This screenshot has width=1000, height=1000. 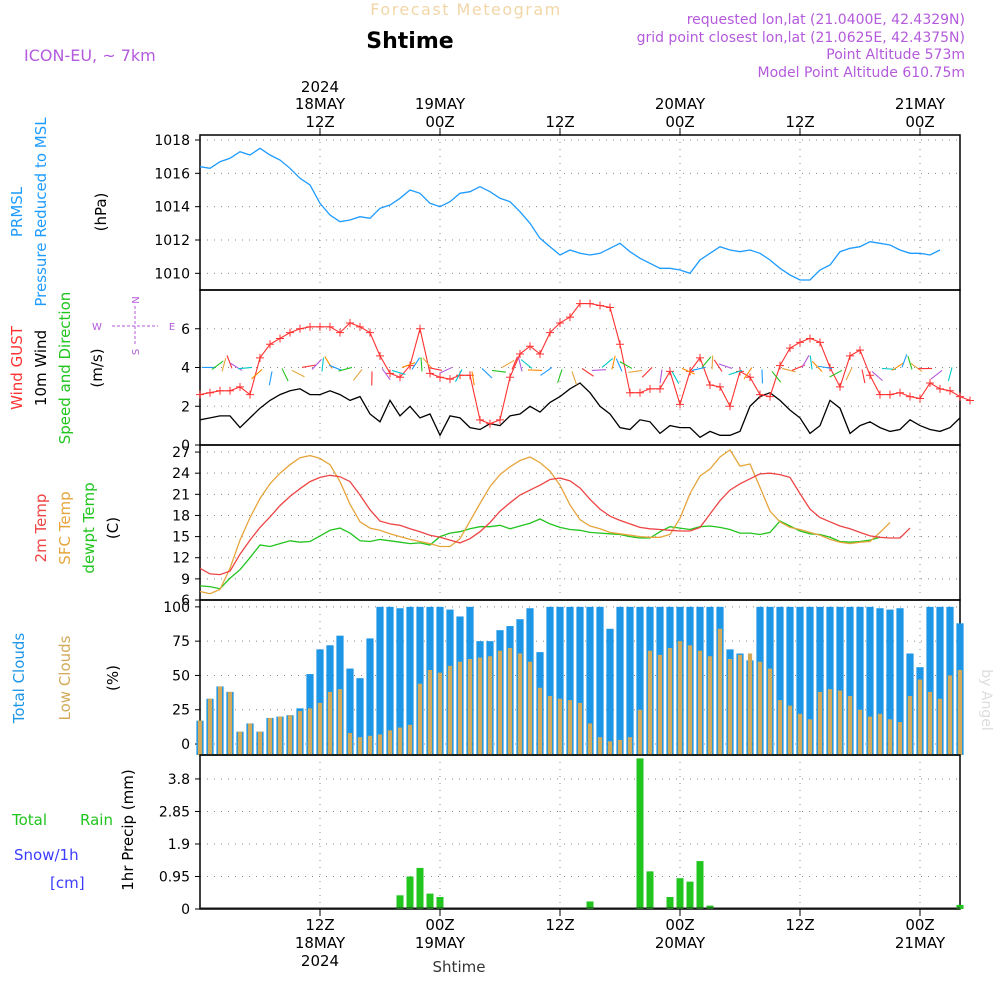 I want to click on legend-unit: [cm], so click(x=67, y=883).